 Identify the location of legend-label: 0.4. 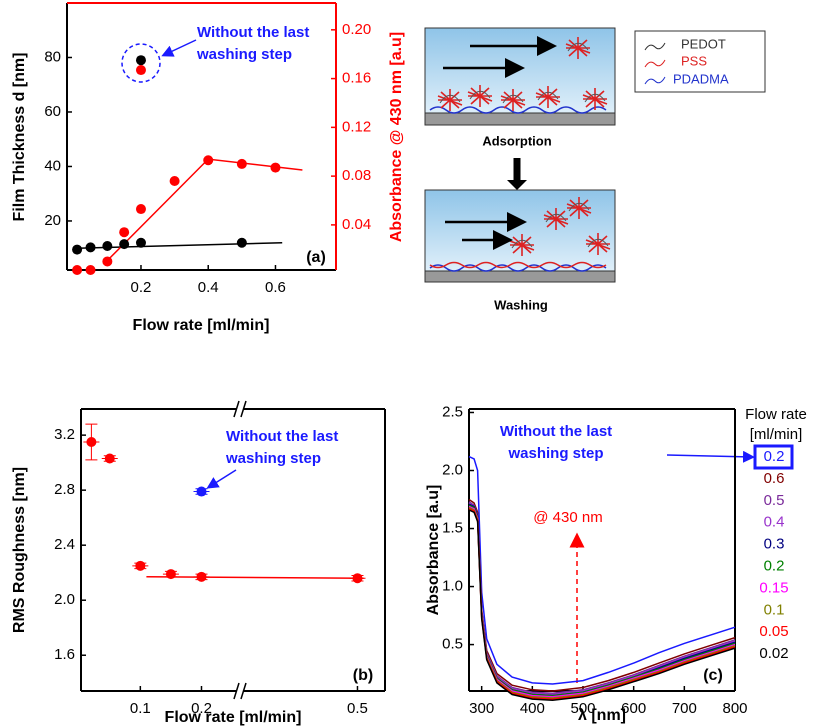
(774, 522).